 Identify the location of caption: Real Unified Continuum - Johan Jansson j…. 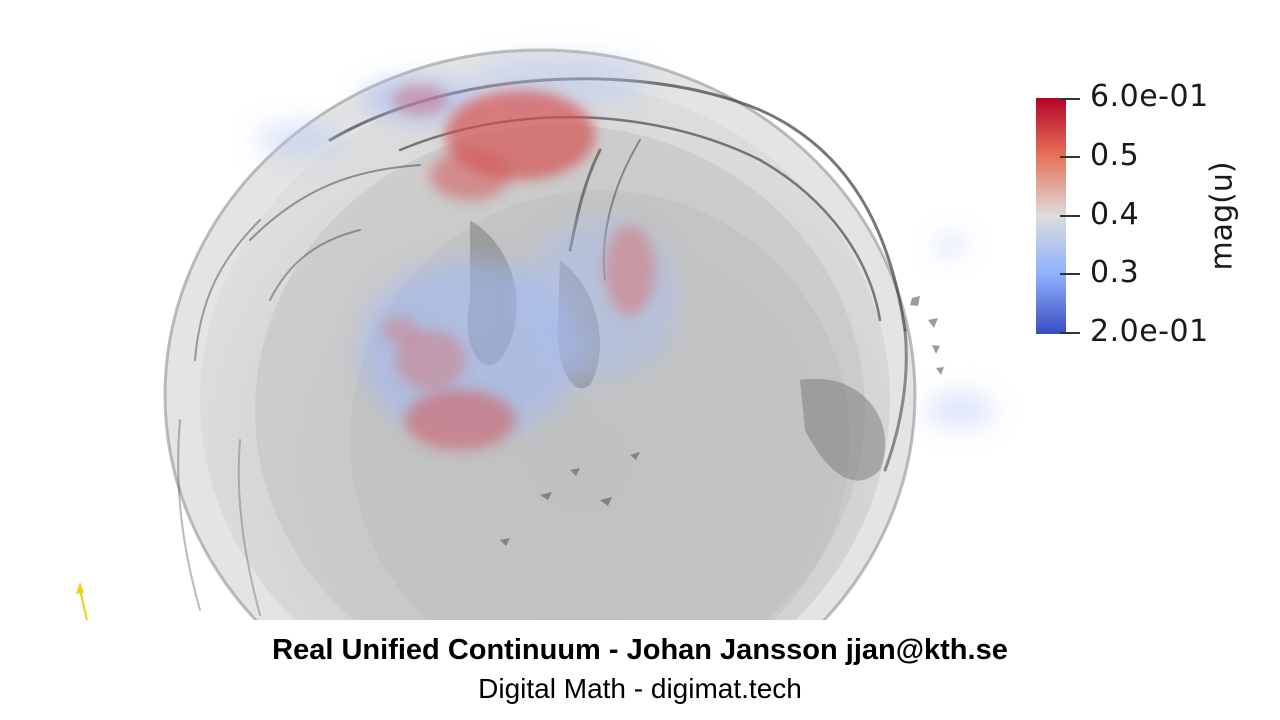
(640, 670).